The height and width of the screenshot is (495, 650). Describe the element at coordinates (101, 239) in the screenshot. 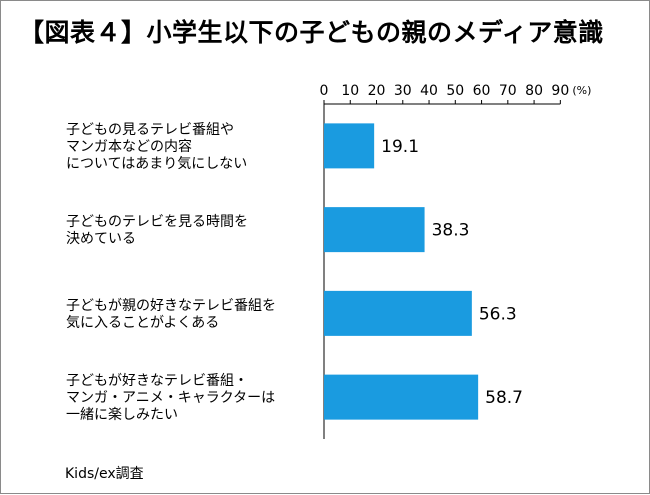

I see `category-label: 決めている` at that location.